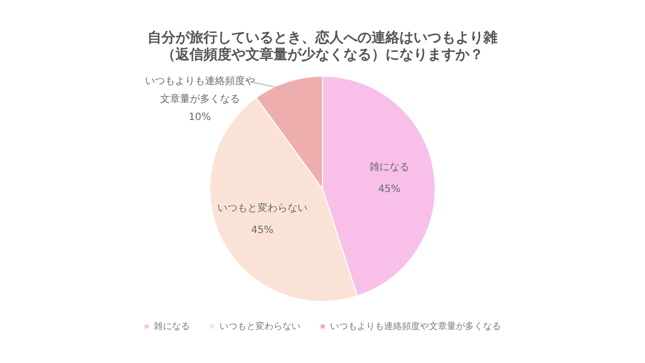  I want to click on legend-label: 雑になる, so click(172, 326).